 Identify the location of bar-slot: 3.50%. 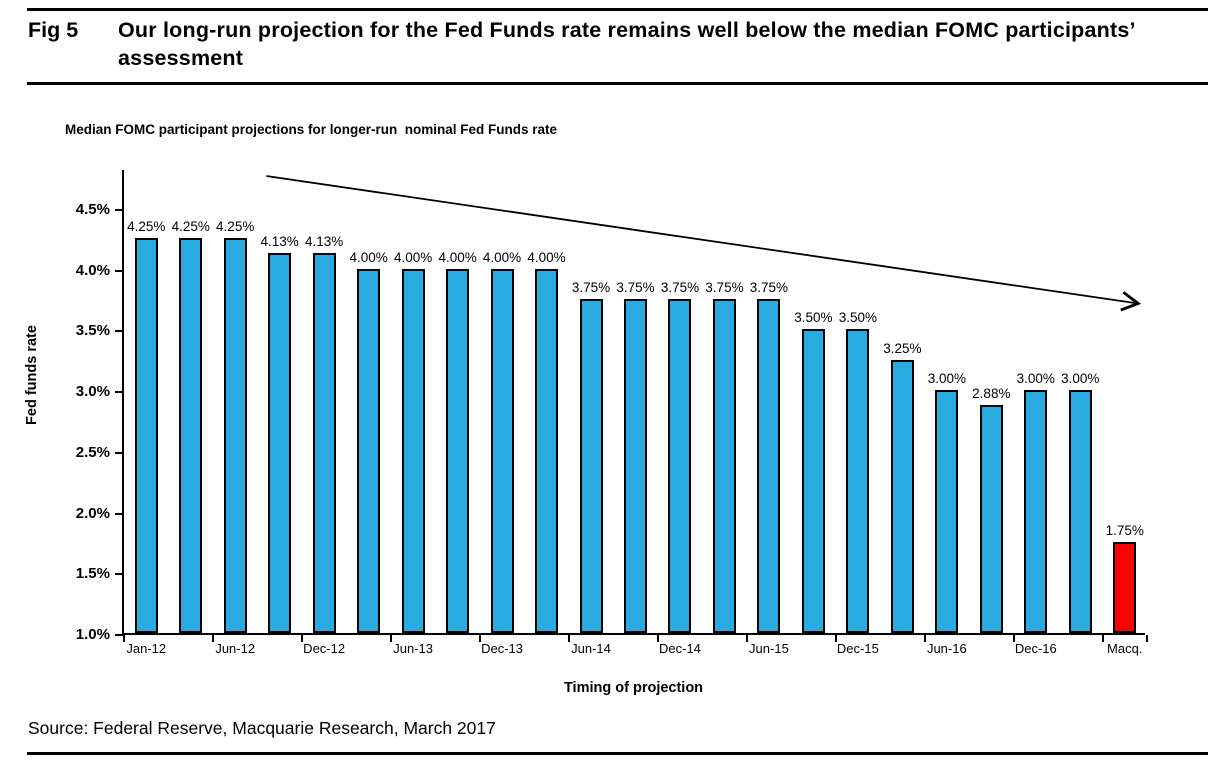
(813, 401).